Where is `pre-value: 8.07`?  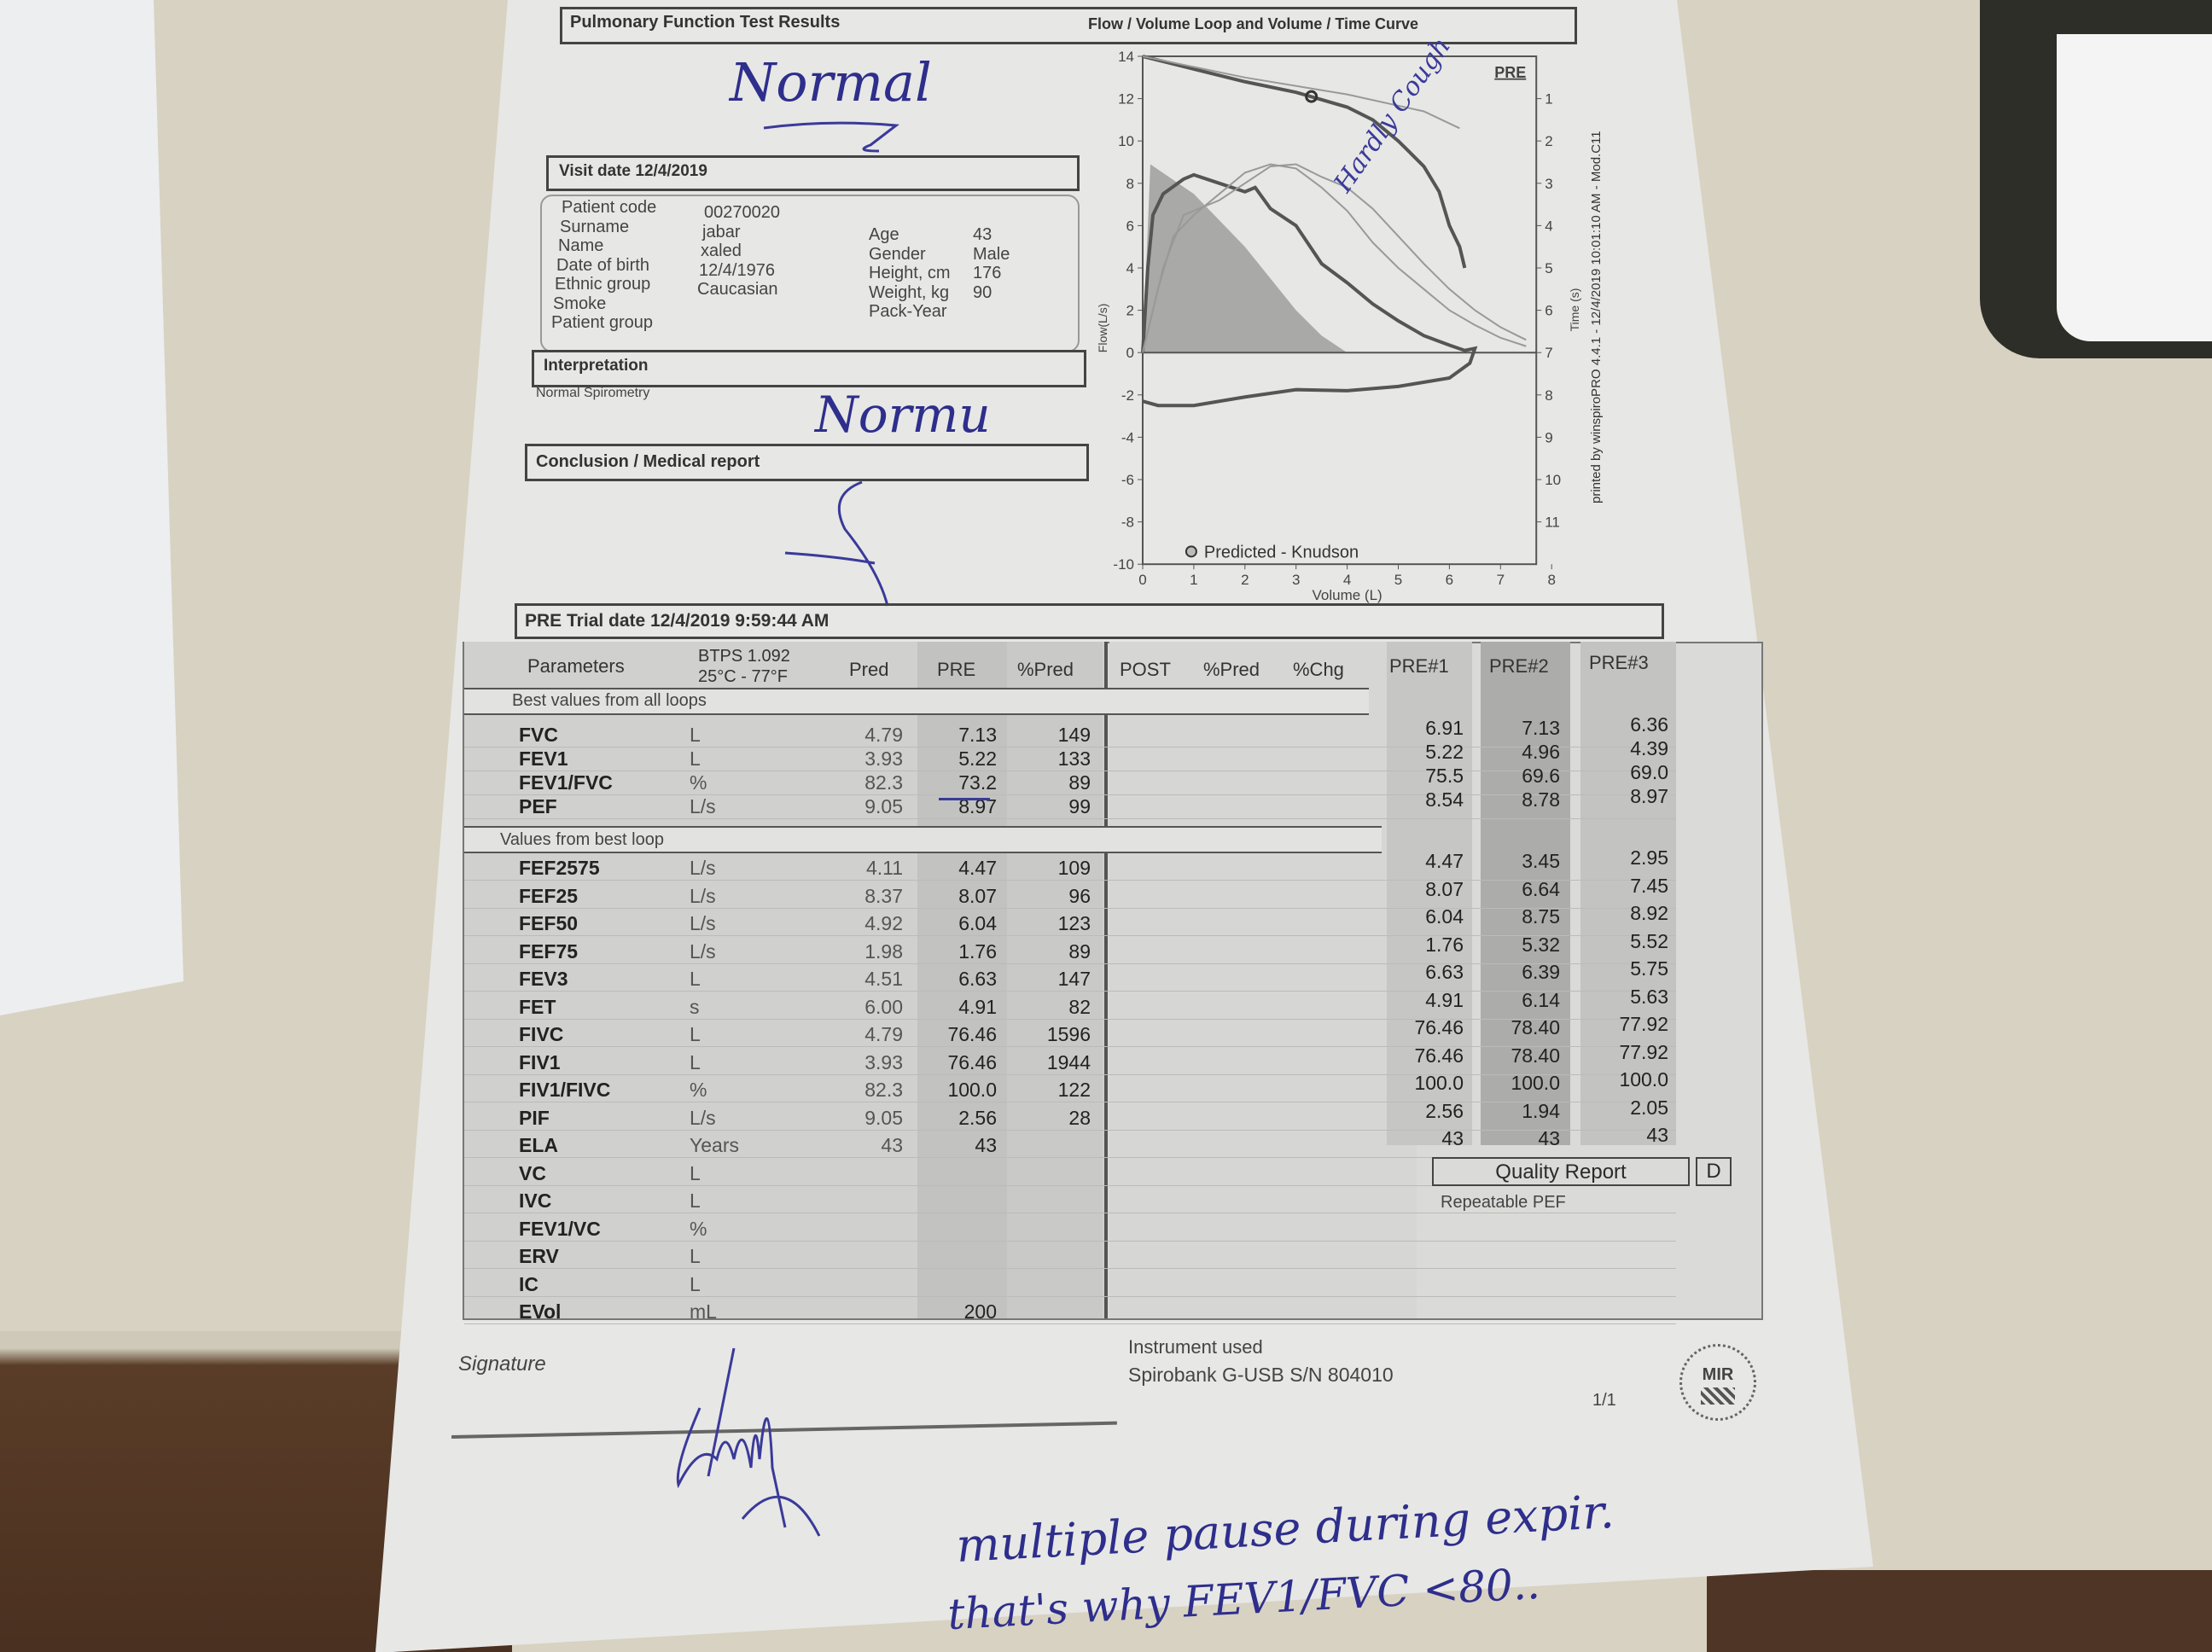 pre-value: 8.07 is located at coordinates (977, 895).